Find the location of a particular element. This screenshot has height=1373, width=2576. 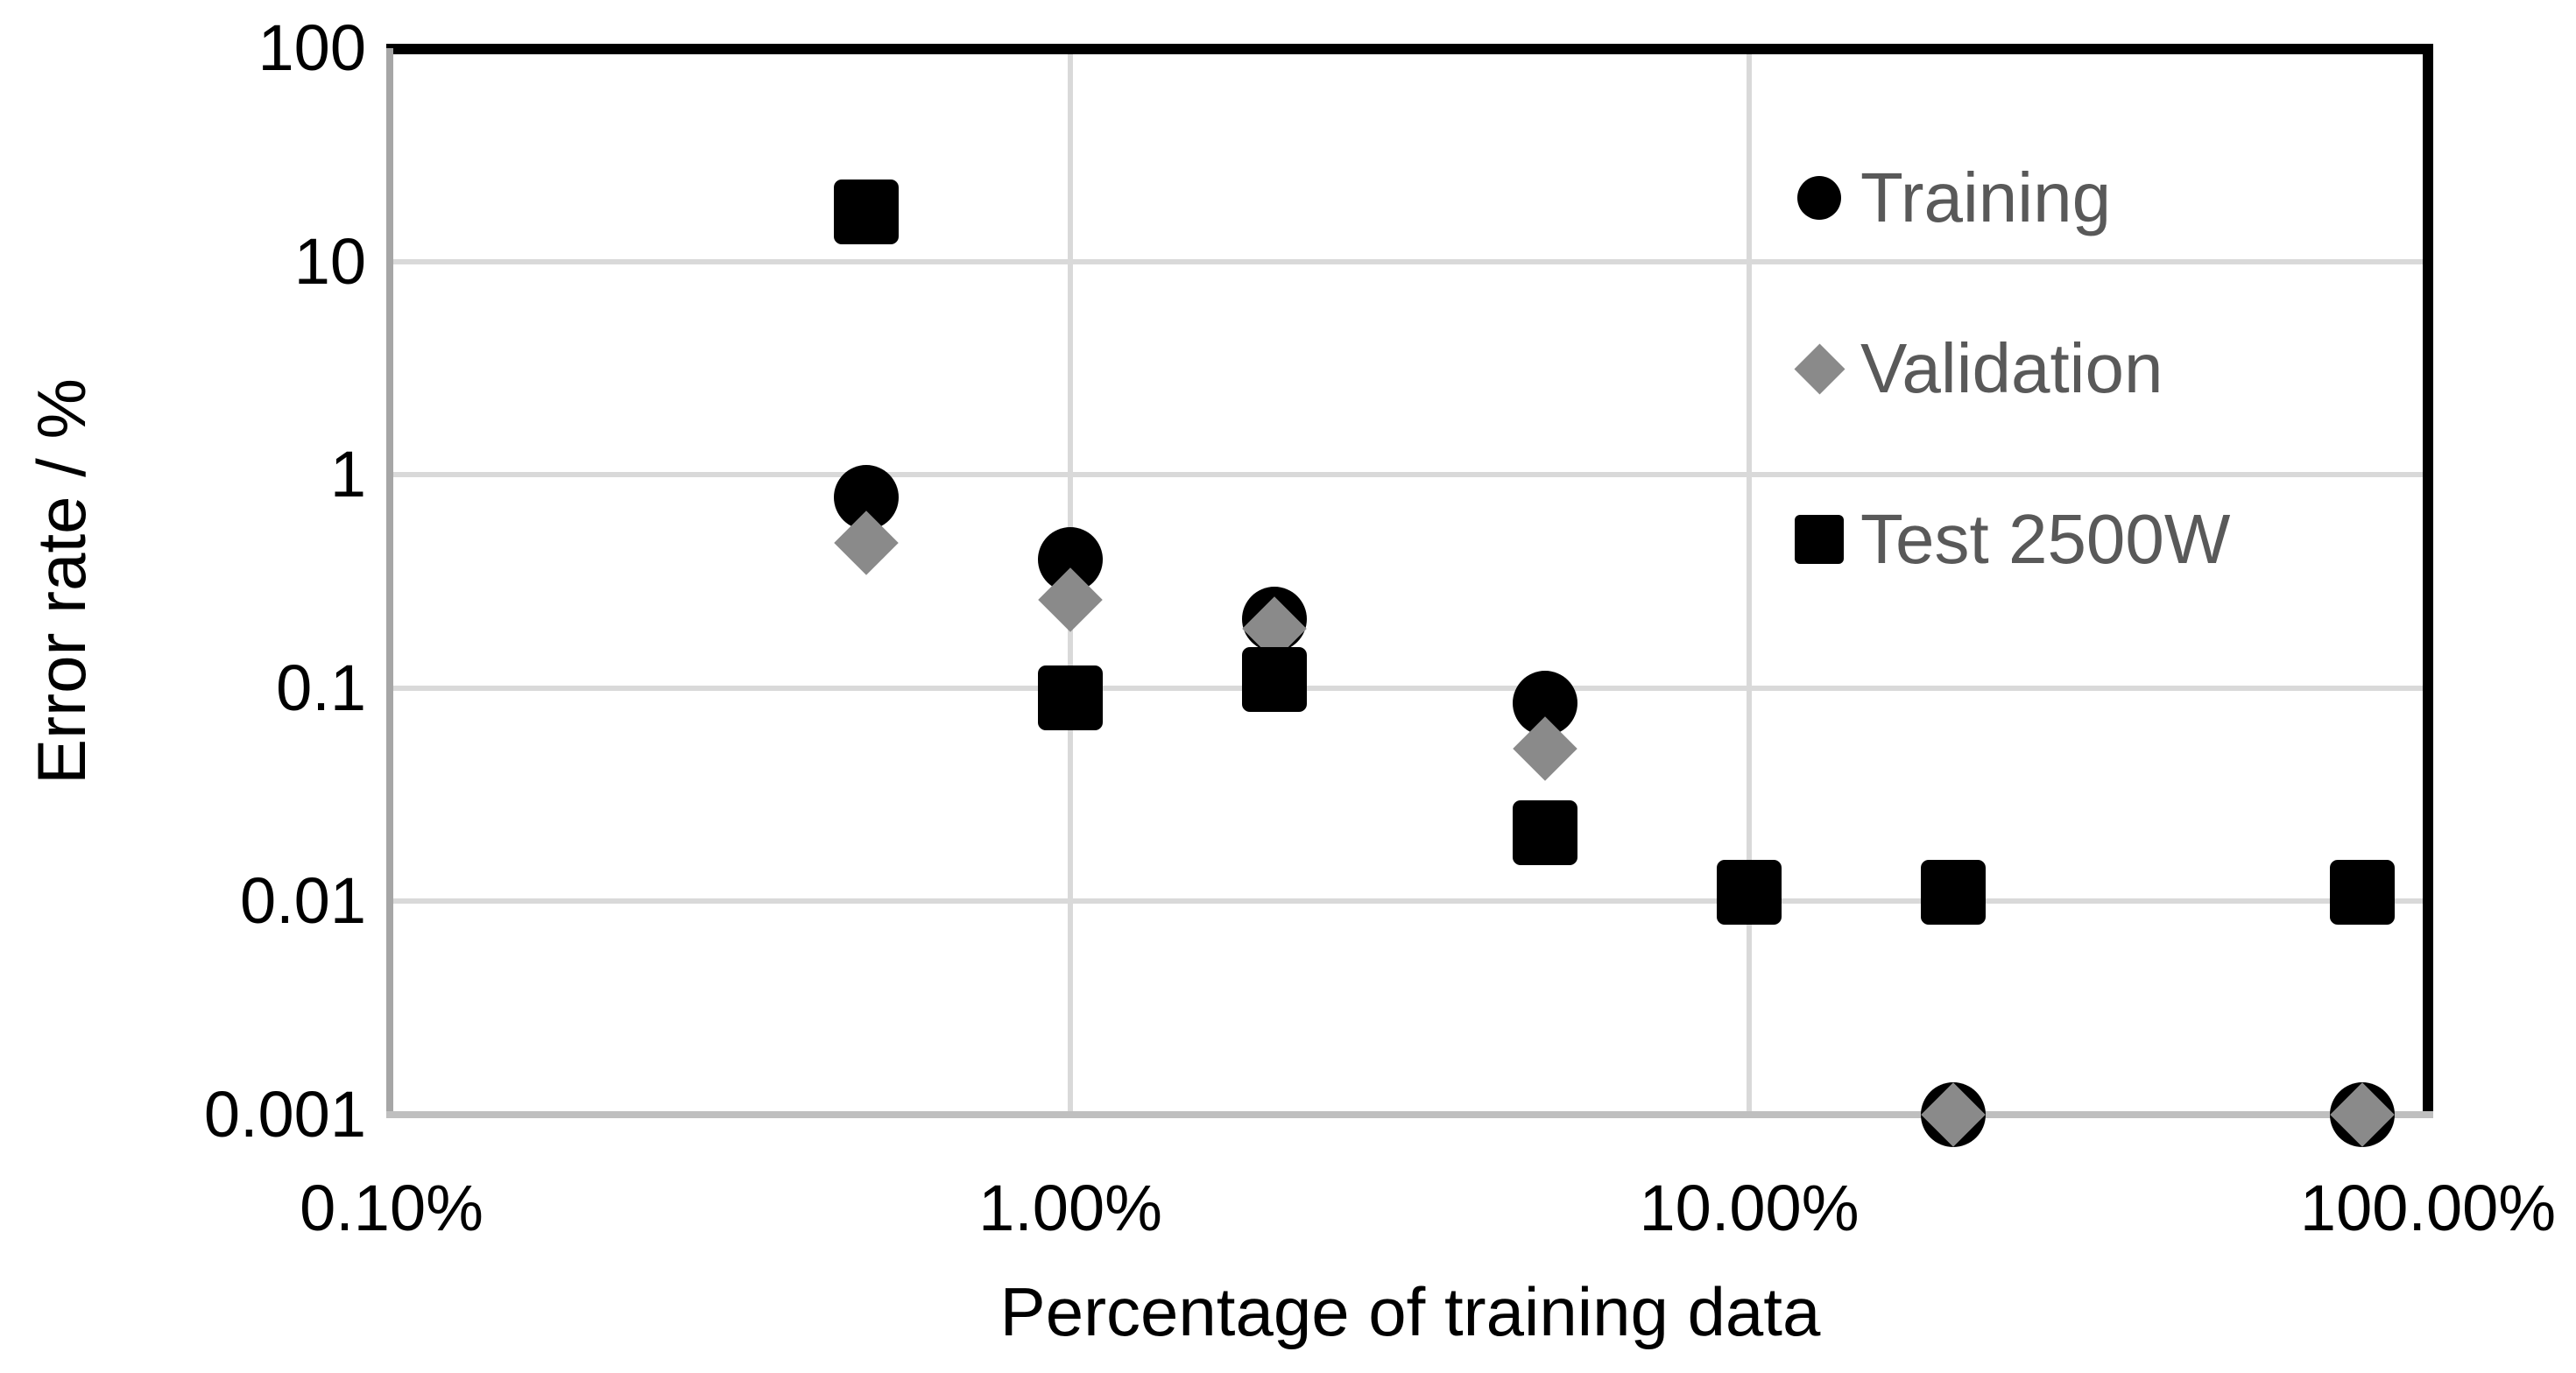

legend-label: Validation is located at coordinates (2011, 368).